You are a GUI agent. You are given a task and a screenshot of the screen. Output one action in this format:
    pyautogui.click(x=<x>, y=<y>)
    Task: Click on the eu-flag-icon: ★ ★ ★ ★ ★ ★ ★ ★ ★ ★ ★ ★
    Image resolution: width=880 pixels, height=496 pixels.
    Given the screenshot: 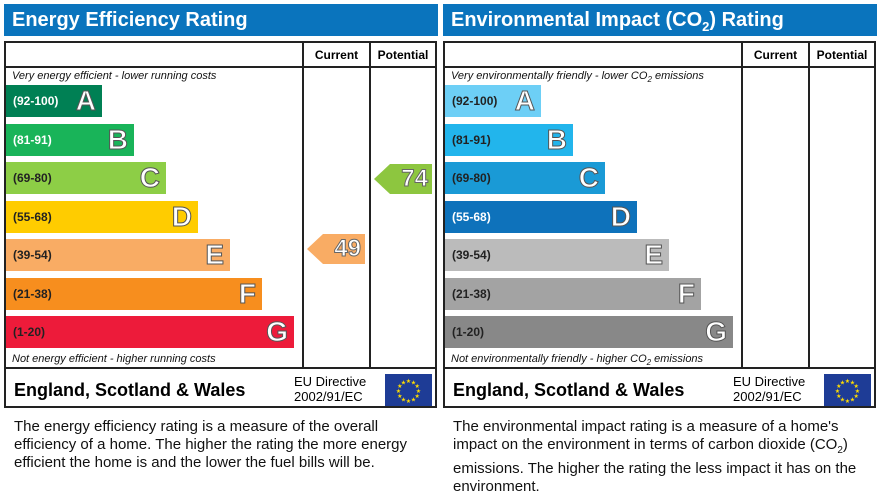 What is the action you would take?
    pyautogui.click(x=408, y=390)
    